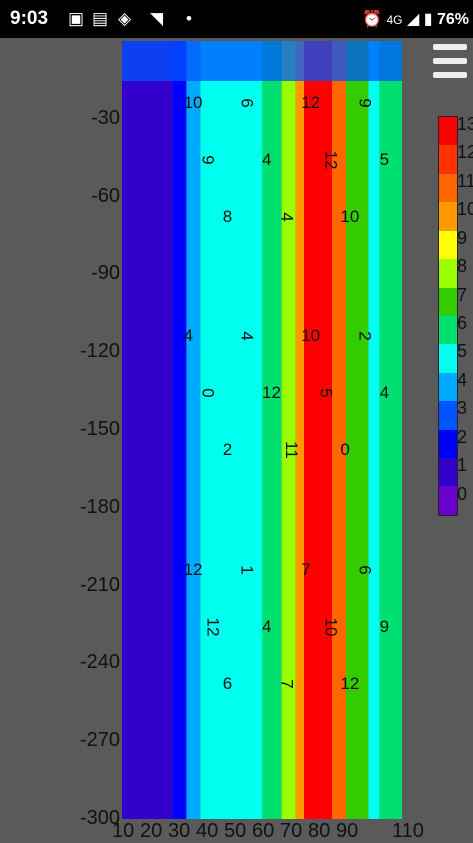 The width and height of the screenshot is (473, 843). I want to click on menu-button, so click(449, 60).